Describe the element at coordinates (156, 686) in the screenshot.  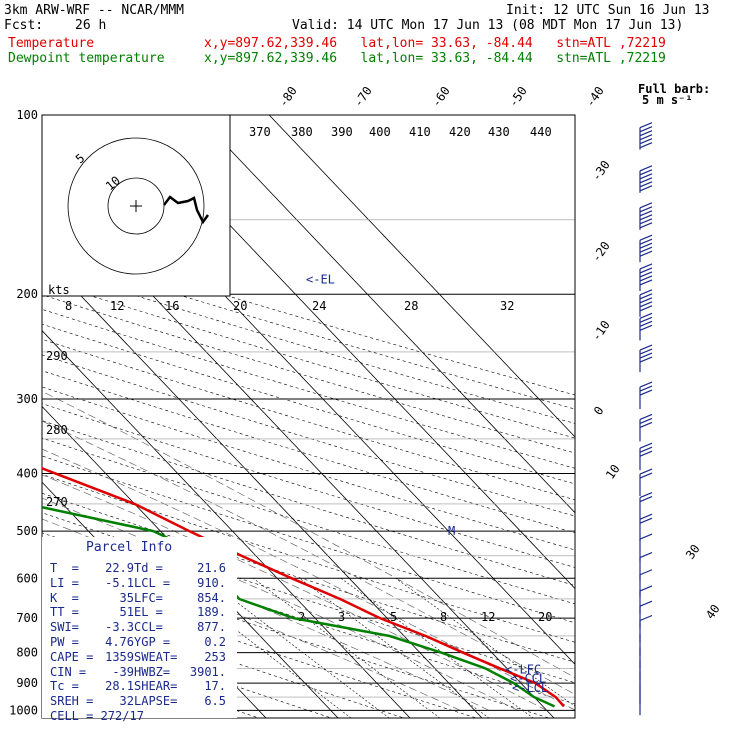
I see `parcel-info-cell: SHEAR=` at that location.